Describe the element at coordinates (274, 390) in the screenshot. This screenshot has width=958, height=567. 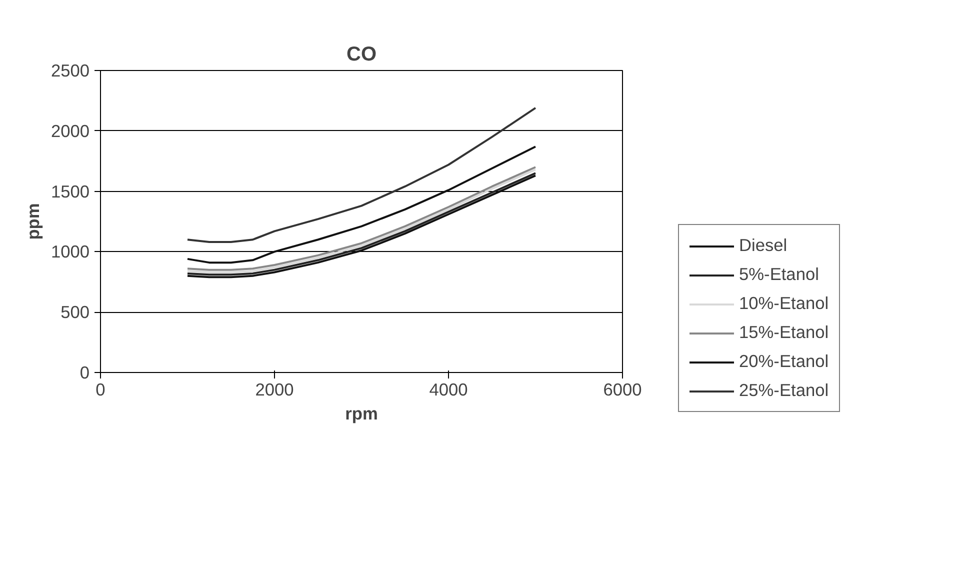
I see `x-tick-label: 2000` at that location.